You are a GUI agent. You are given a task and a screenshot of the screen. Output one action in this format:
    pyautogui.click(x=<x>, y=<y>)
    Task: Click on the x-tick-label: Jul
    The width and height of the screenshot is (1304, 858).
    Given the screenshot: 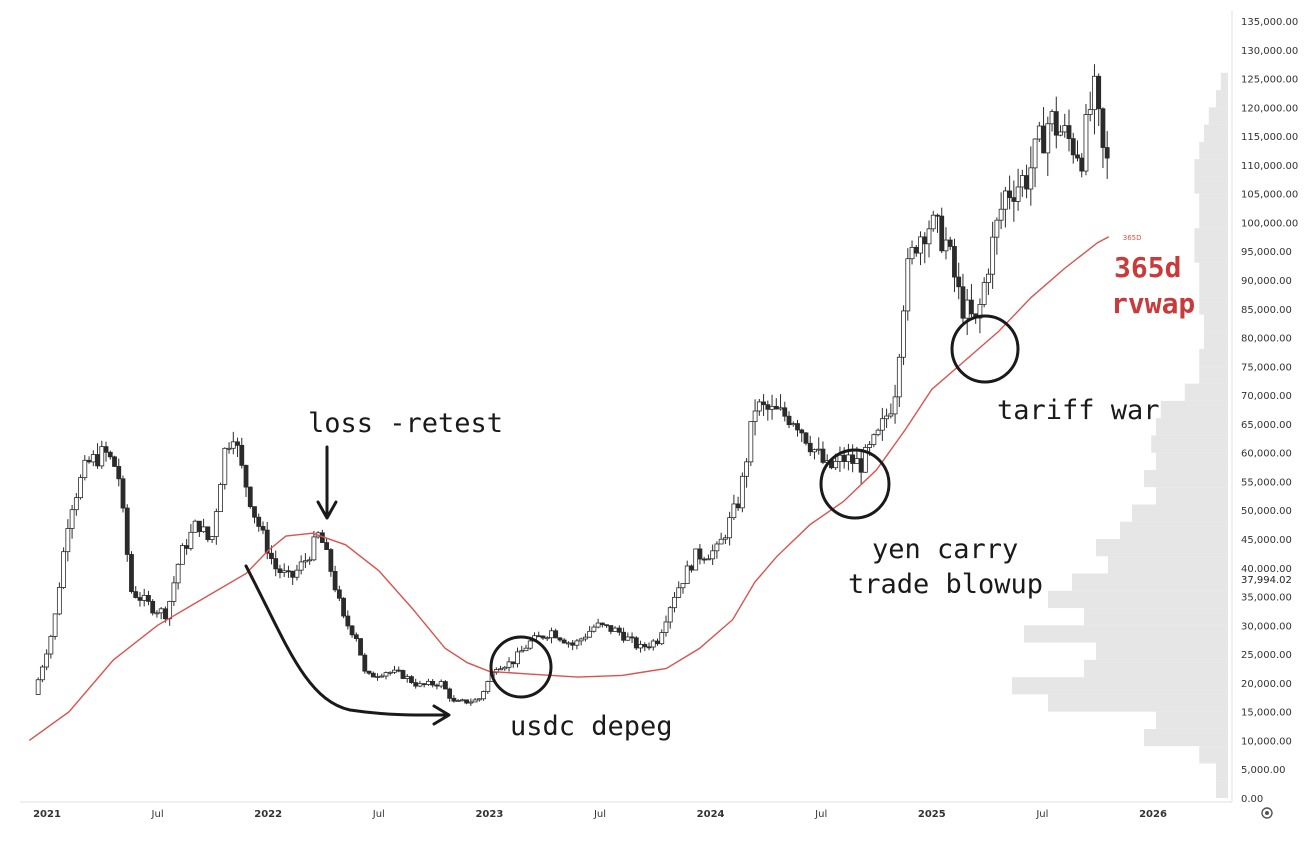 What is the action you would take?
    pyautogui.click(x=1041, y=814)
    